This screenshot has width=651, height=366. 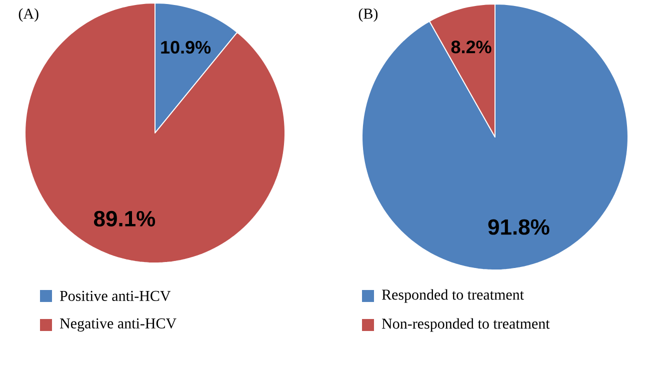 What do you see at coordinates (186, 47) in the screenshot?
I see `data-label: 10.9%` at bounding box center [186, 47].